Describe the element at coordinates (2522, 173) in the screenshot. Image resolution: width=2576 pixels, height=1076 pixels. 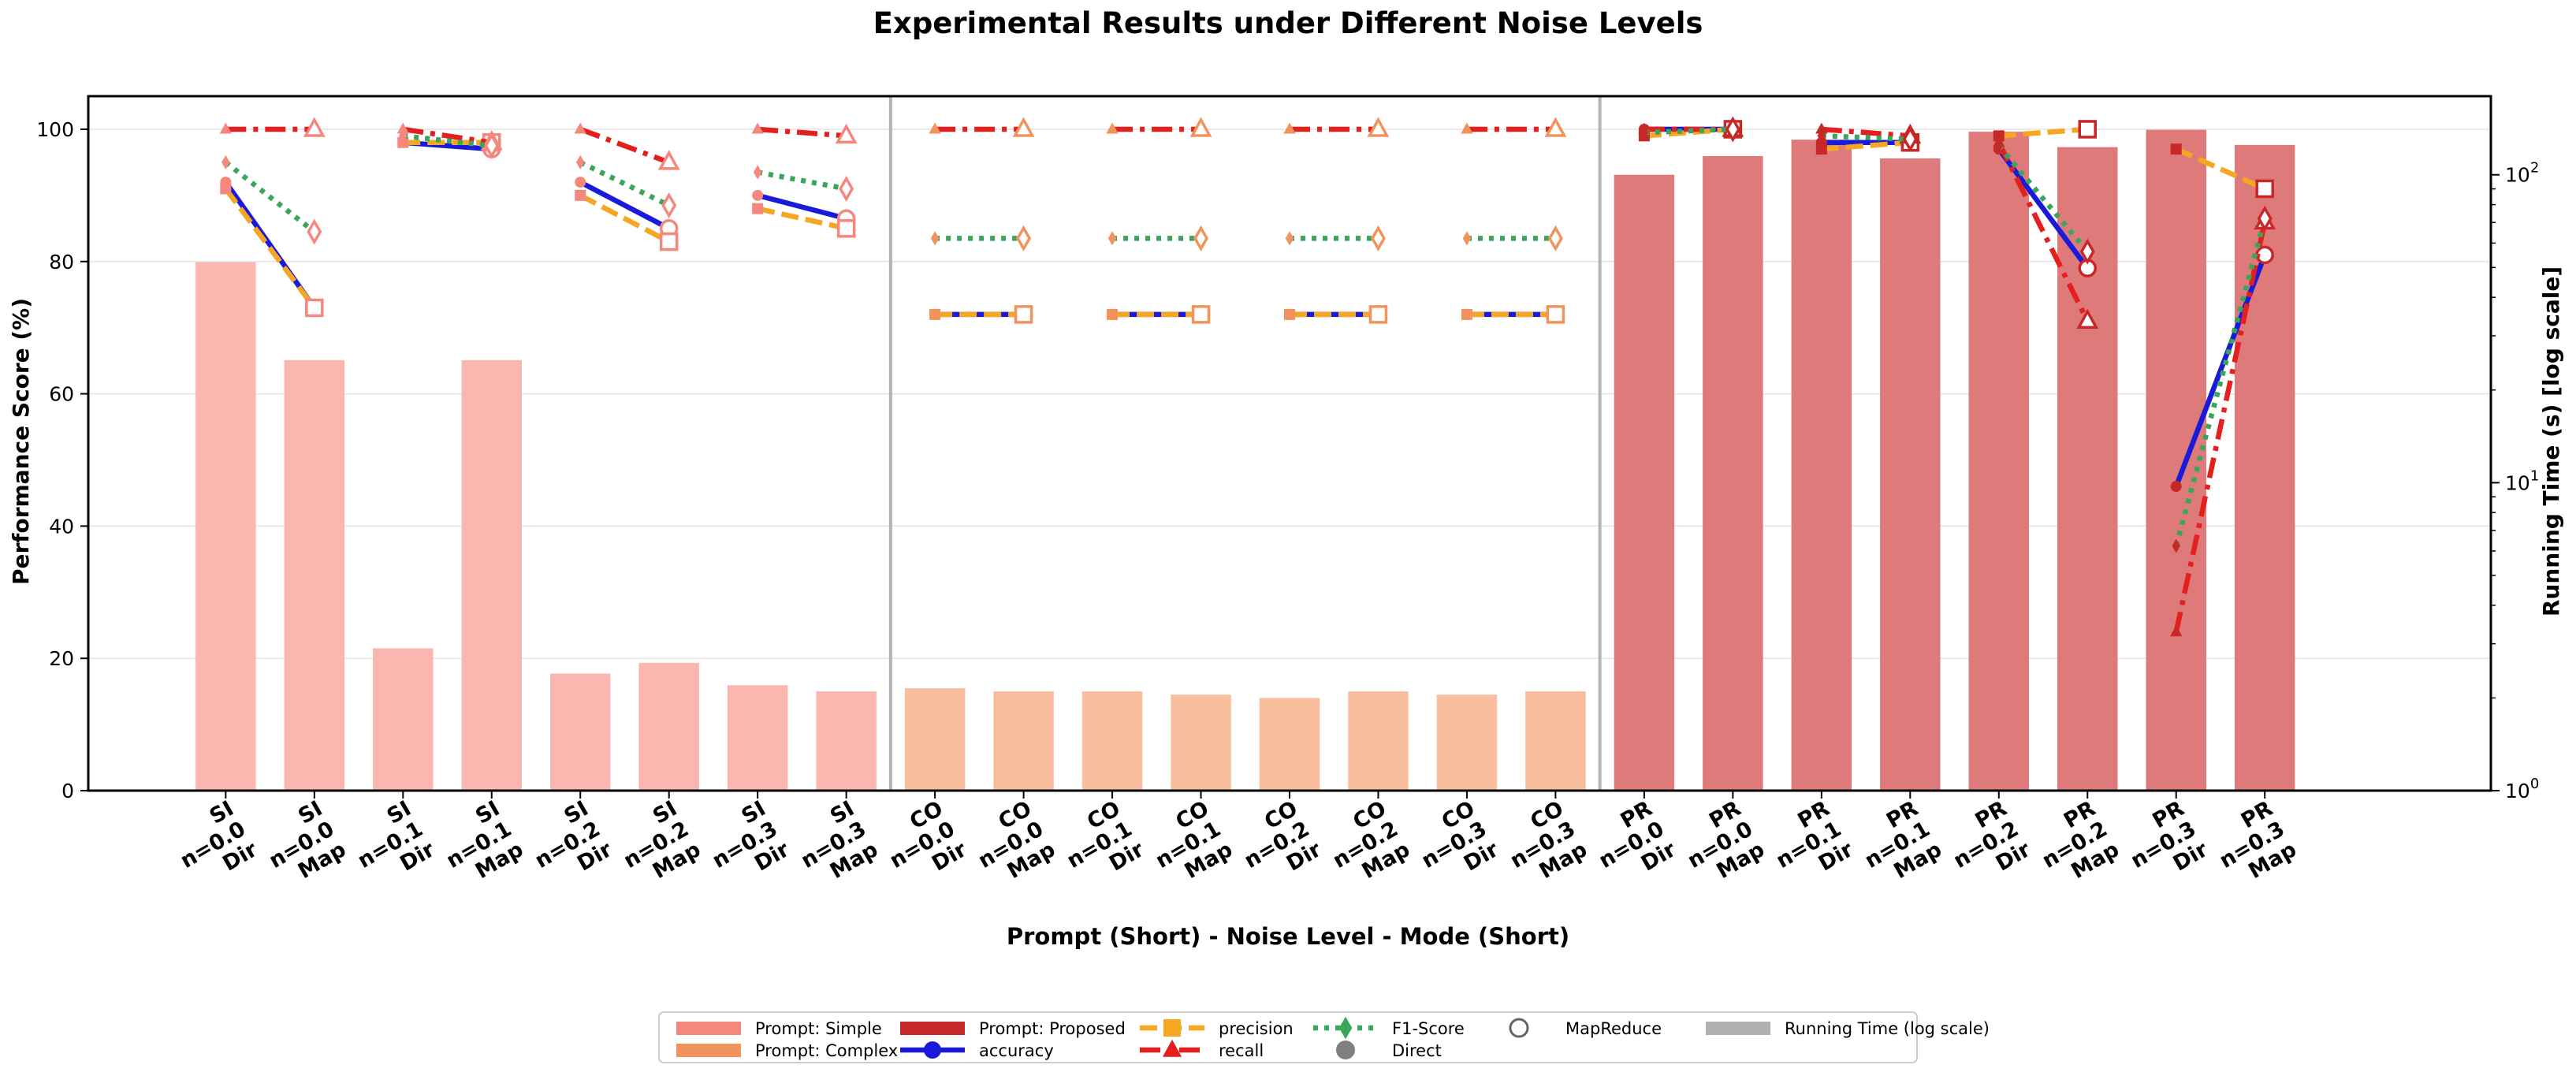
I see `y2-tick-label: 10²` at that location.